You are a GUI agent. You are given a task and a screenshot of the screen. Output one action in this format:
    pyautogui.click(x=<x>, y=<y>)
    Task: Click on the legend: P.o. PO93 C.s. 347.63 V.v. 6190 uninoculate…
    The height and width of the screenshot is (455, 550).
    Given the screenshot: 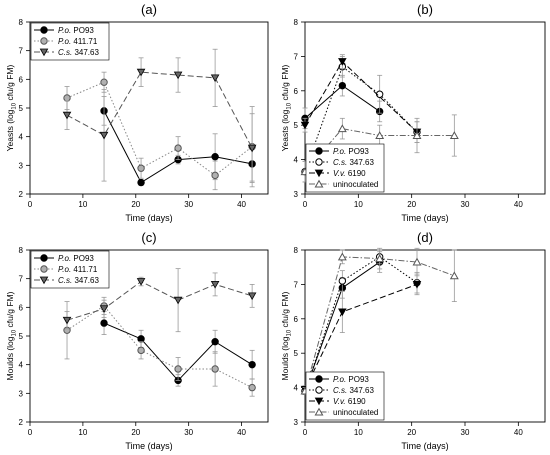 What is the action you would take?
    pyautogui.click(x=345, y=168)
    